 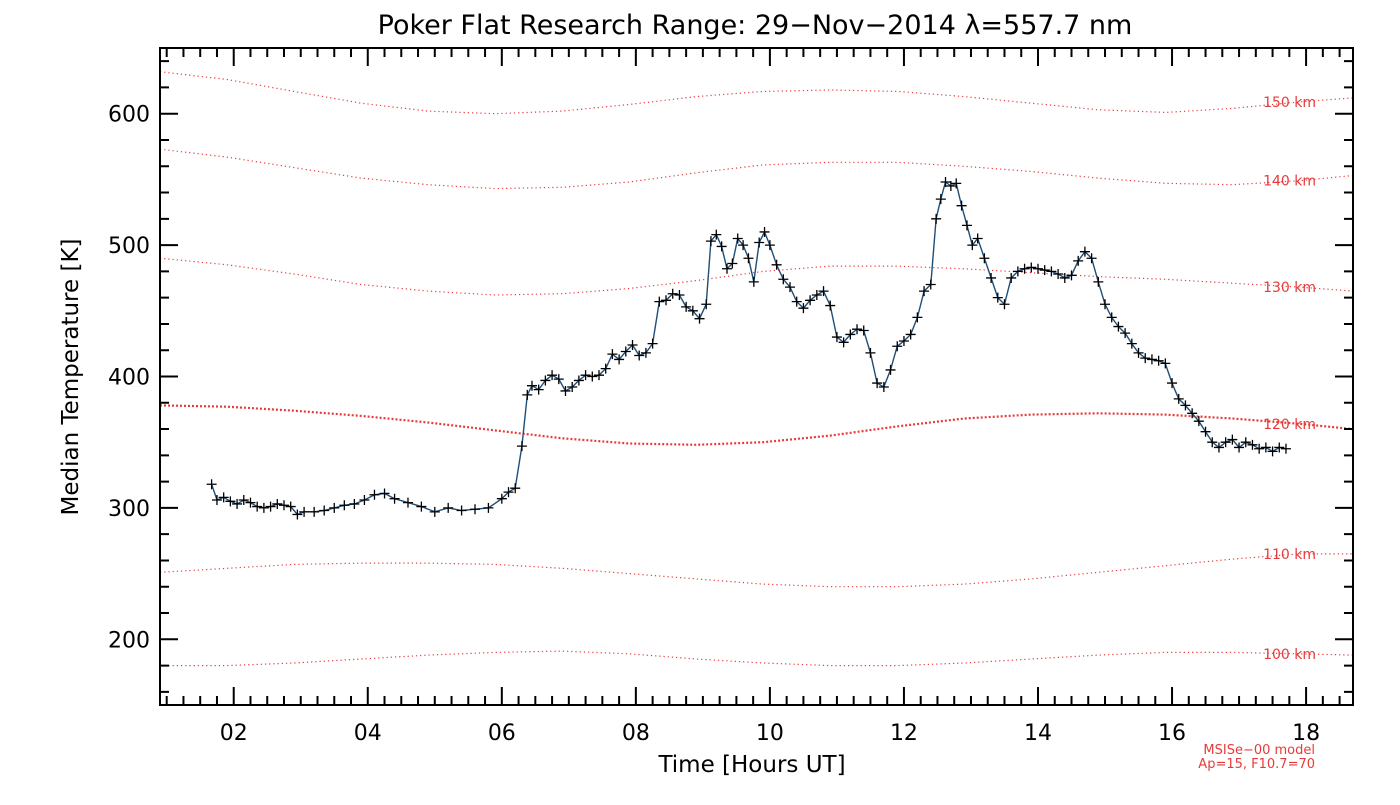 I want to click on x-tick-label: 04, so click(x=368, y=733).